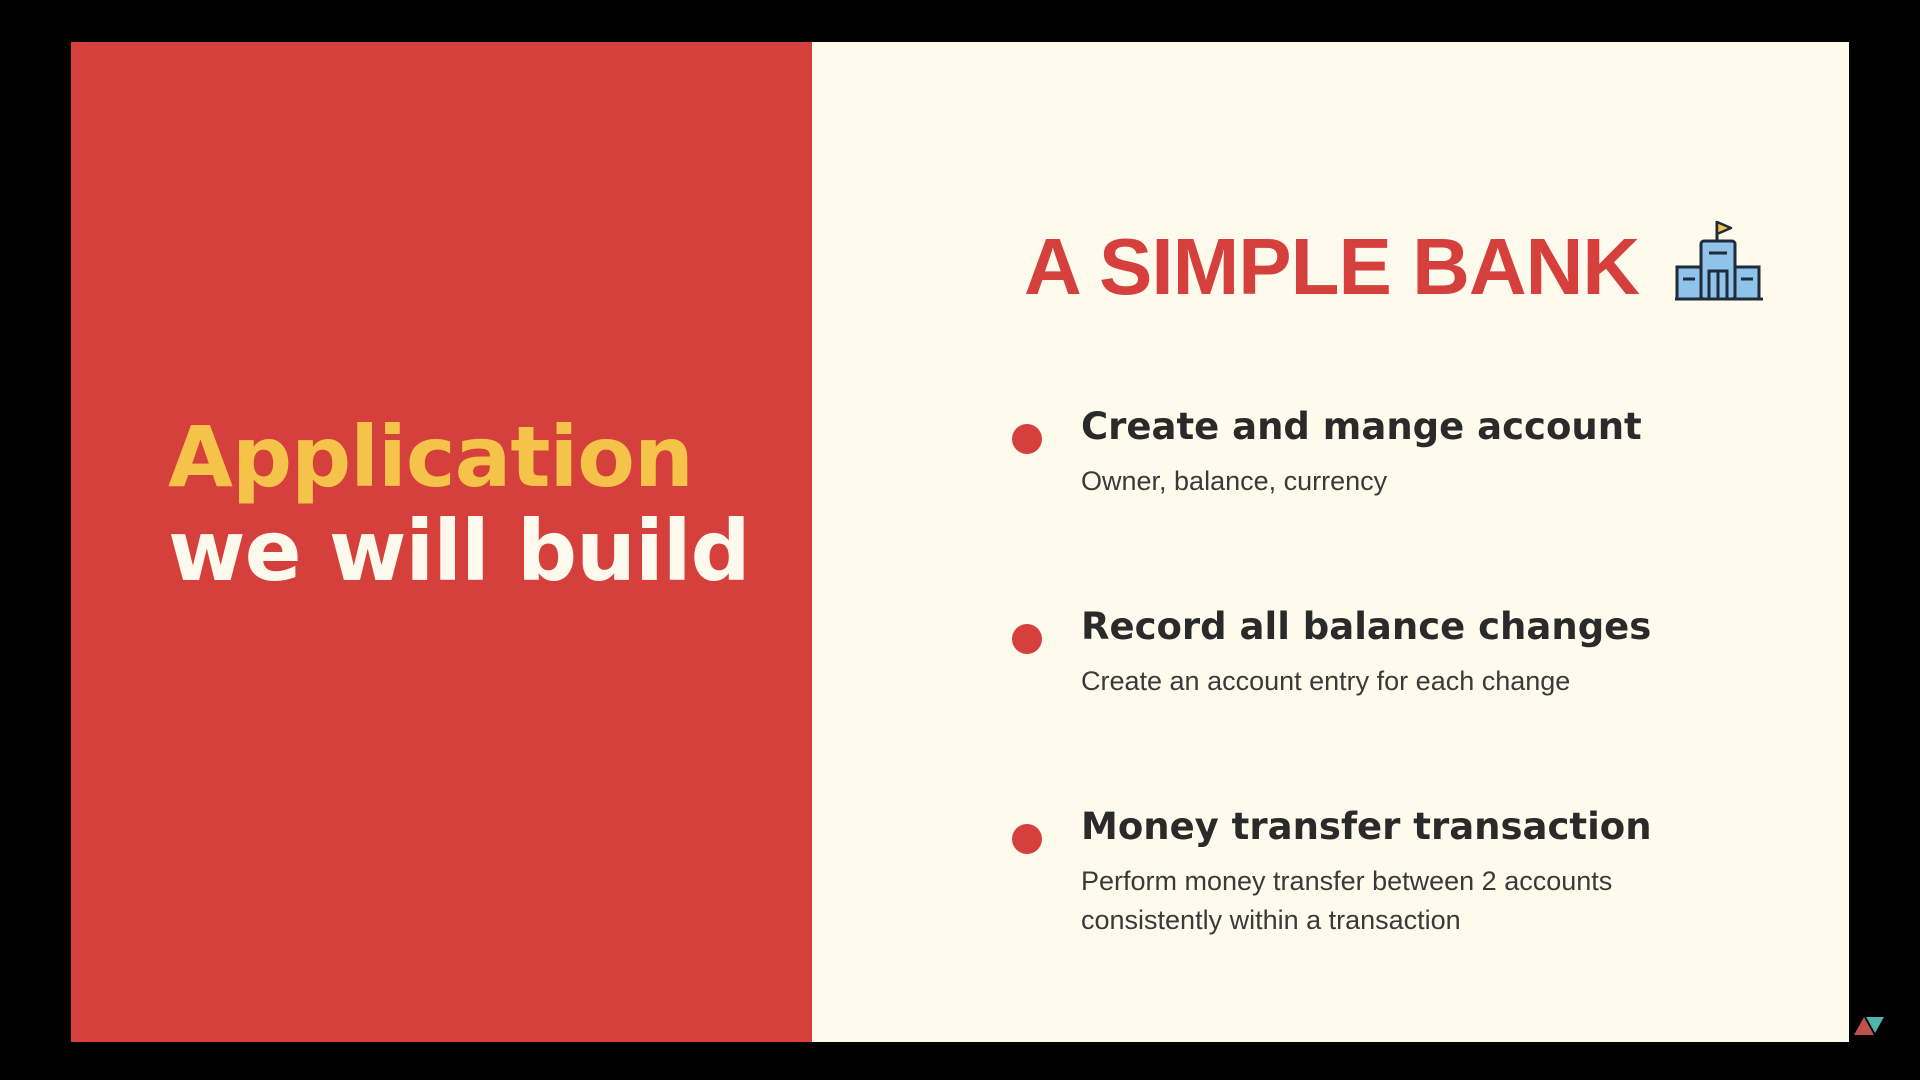 Image resolution: width=1920 pixels, height=1080 pixels. What do you see at coordinates (431, 457) in the screenshot?
I see `heading-line-1: Application` at bounding box center [431, 457].